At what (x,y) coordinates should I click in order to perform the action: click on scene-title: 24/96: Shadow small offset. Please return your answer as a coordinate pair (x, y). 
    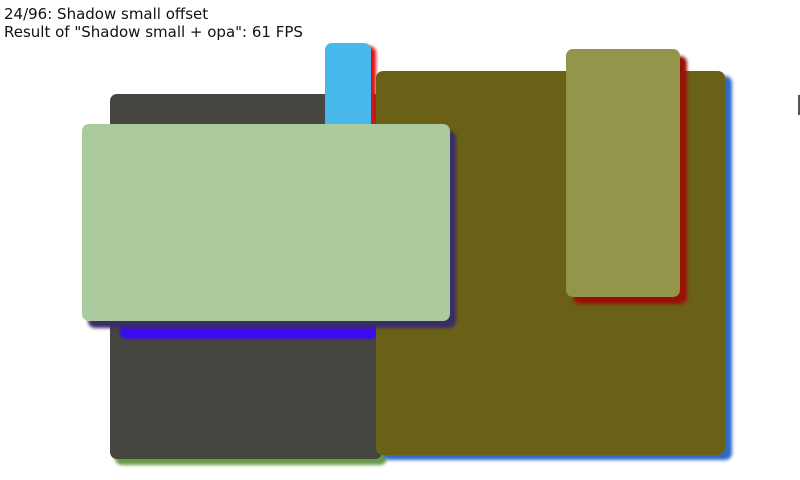
    Looking at the image, I should click on (106, 14).